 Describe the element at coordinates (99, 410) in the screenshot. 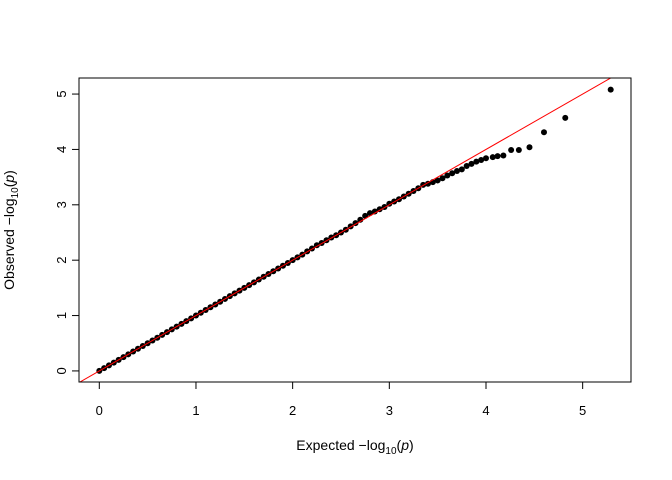

I see `x-tick-label: 0` at that location.